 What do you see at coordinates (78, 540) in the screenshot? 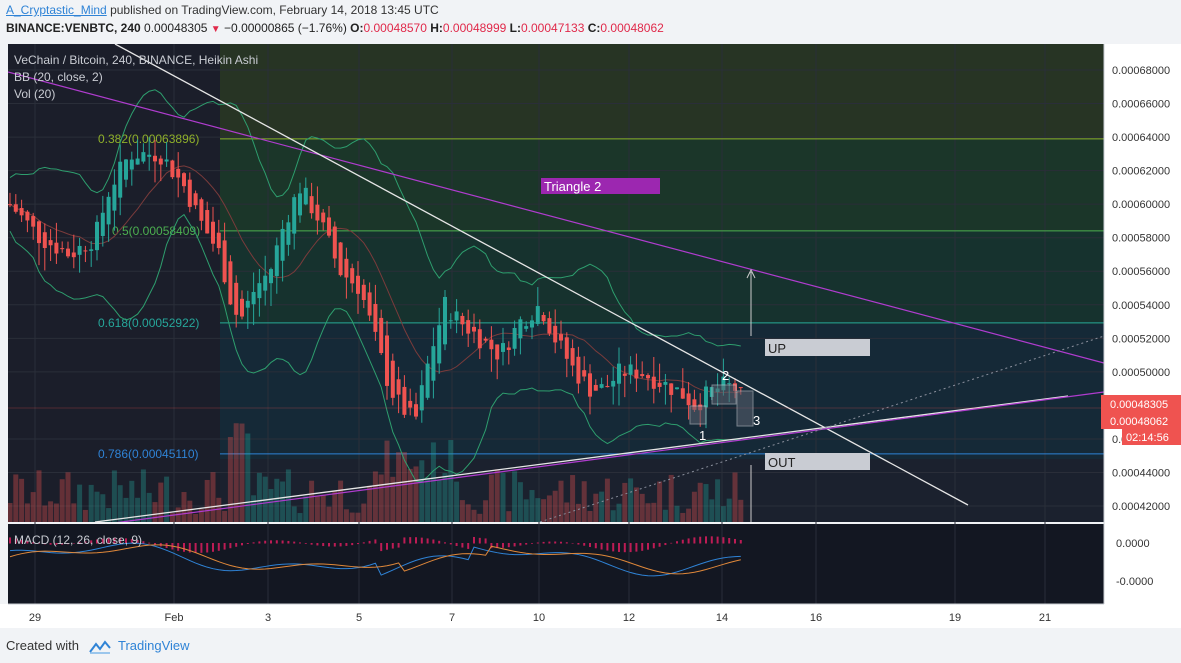
I see `legend-macd: MACD (12, 26, close, 9)` at bounding box center [78, 540].